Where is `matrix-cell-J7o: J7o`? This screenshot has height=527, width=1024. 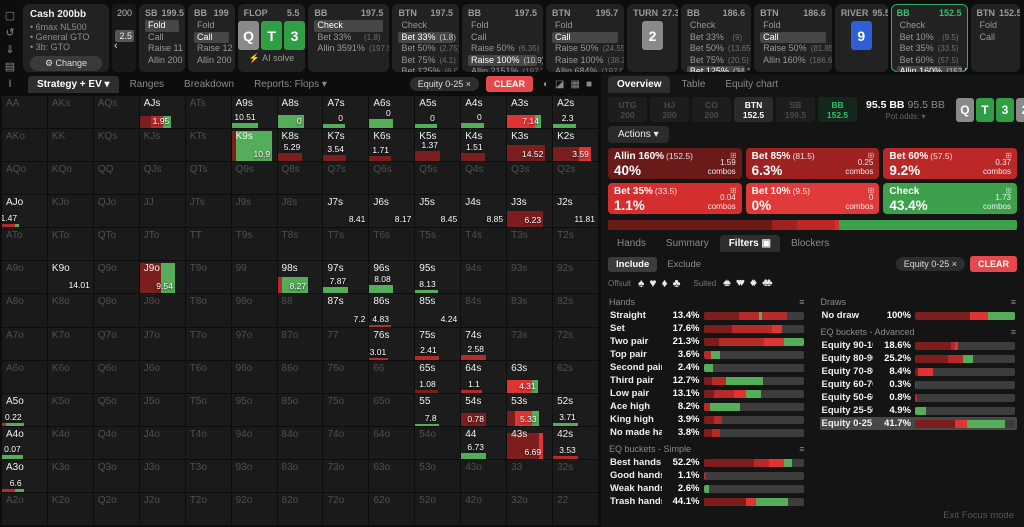
matrix-cell-J7o: J7o is located at coordinates (162, 343).